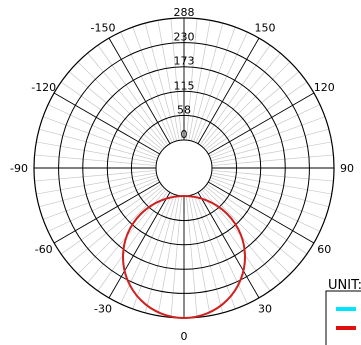  What do you see at coordinates (346, 309) in the screenshot?
I see `legend-swatch-cyan` at bounding box center [346, 309].